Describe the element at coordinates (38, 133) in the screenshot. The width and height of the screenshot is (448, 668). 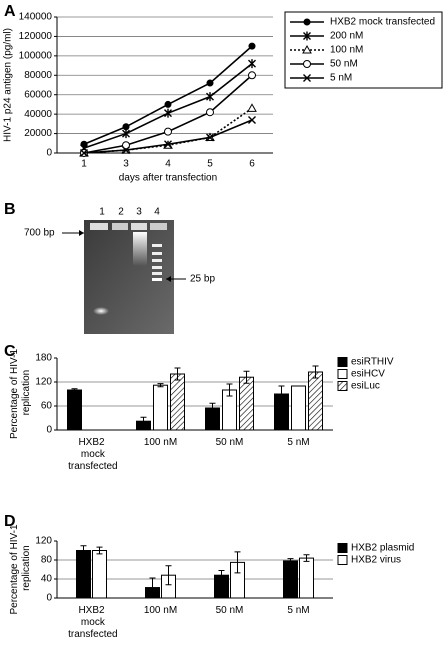
I see `y-tick-label: 20000` at that location.